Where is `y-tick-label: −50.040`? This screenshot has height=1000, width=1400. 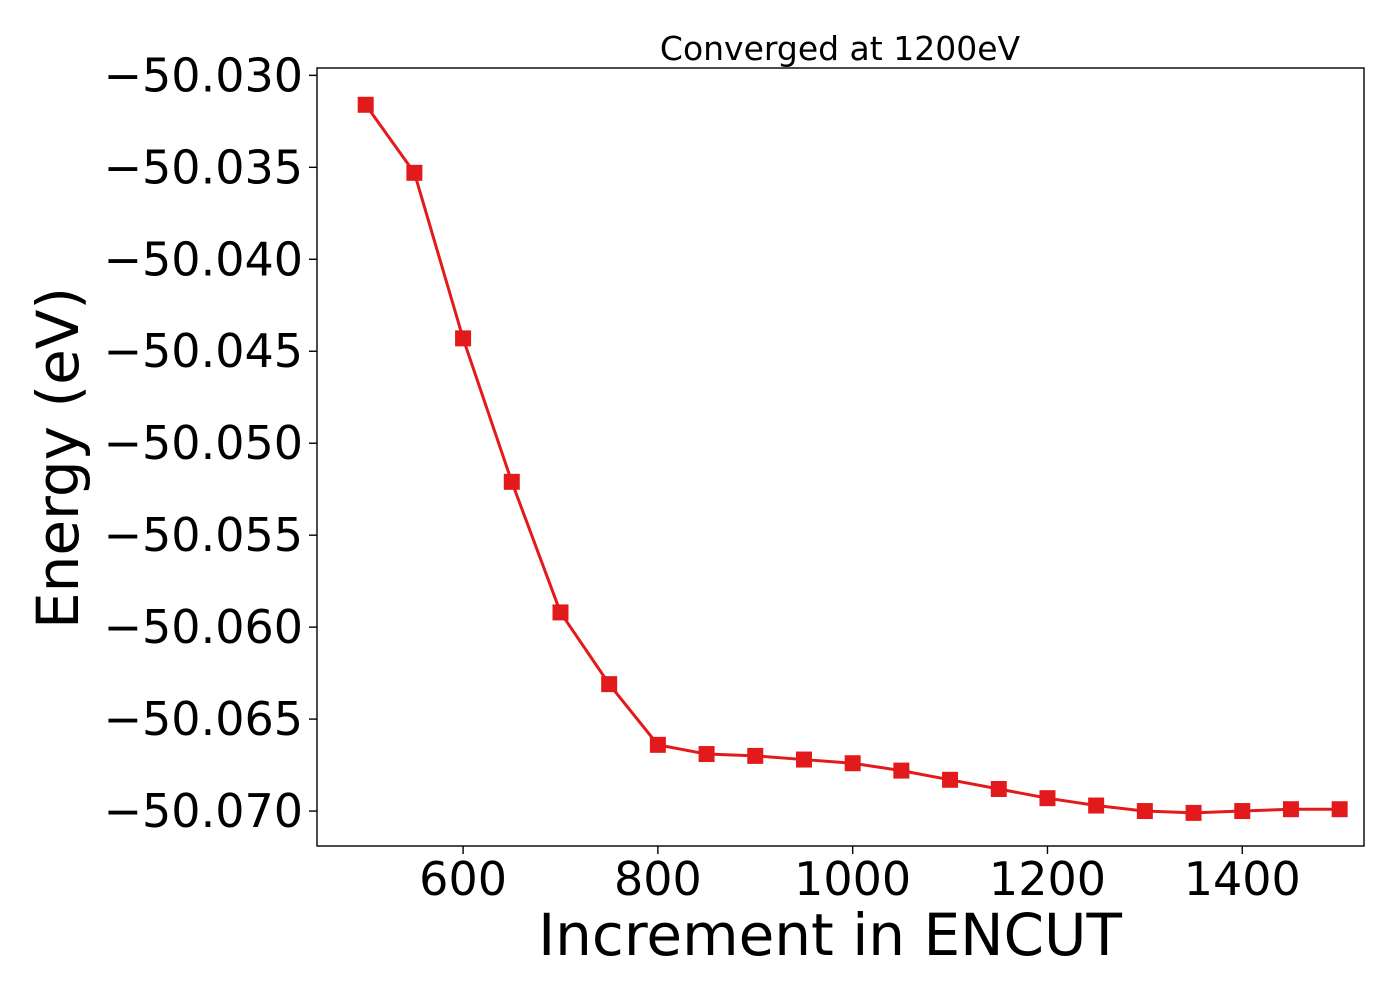 y-tick-label: −50.040 is located at coordinates (204, 259).